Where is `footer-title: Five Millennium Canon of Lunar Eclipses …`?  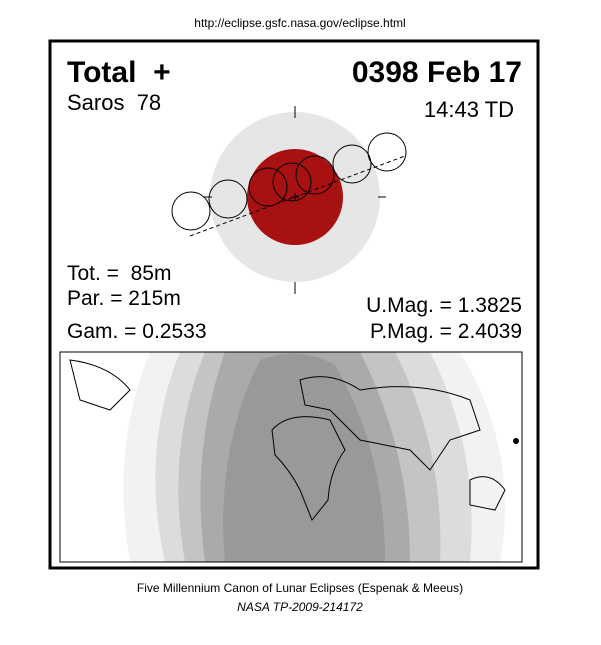 footer-title: Five Millennium Canon of Lunar Eclipses … is located at coordinates (300, 588).